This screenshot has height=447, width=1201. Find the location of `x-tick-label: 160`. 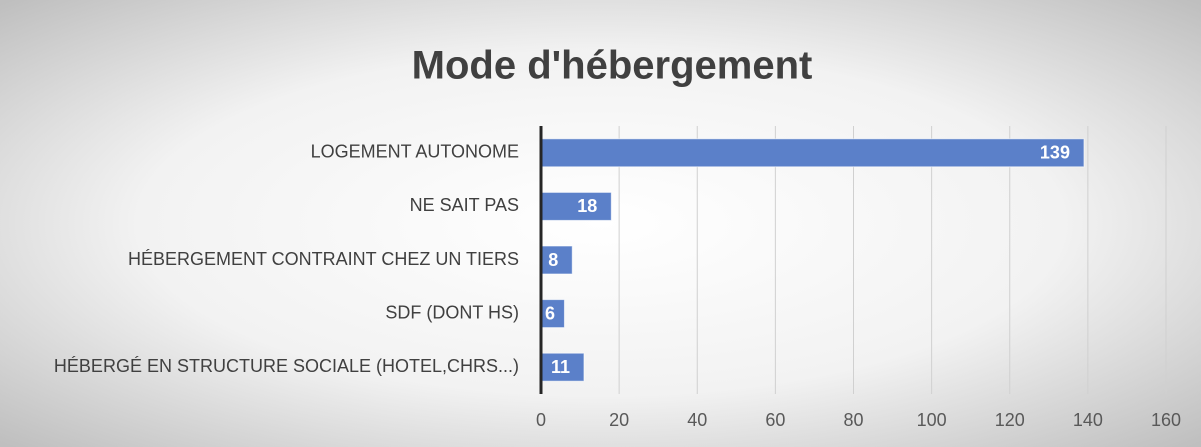

x-tick-label: 160 is located at coordinates (1166, 420).